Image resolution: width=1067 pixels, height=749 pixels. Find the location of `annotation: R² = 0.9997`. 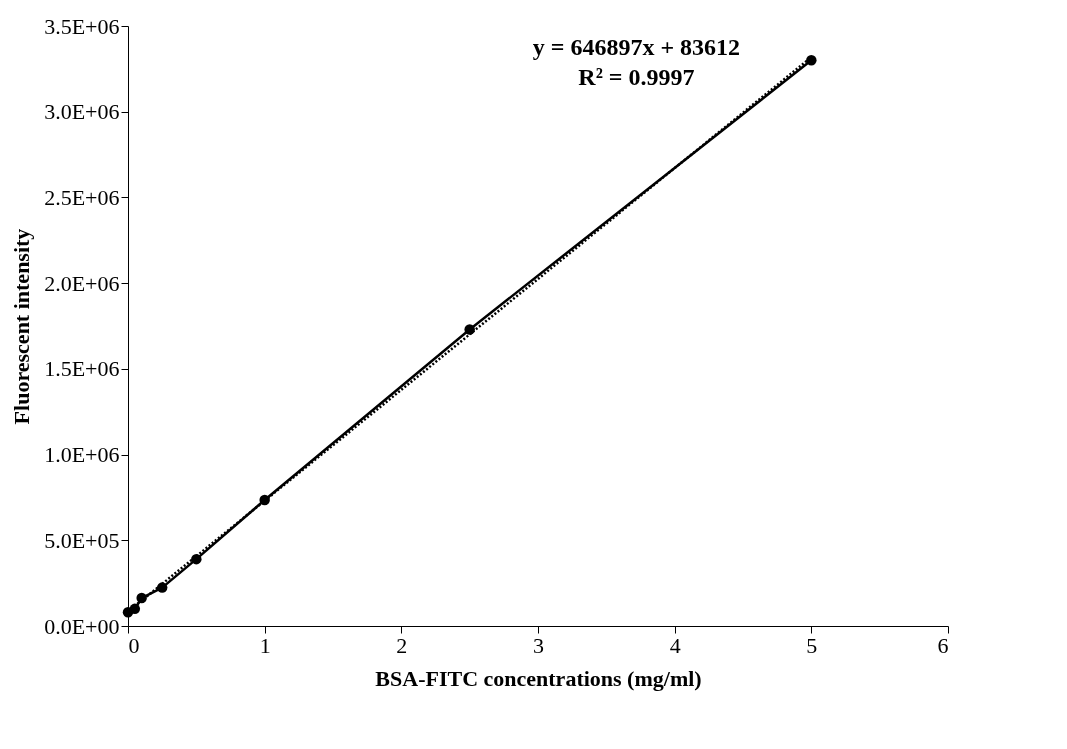

annotation: R² = 0.9997 is located at coordinates (636, 77).